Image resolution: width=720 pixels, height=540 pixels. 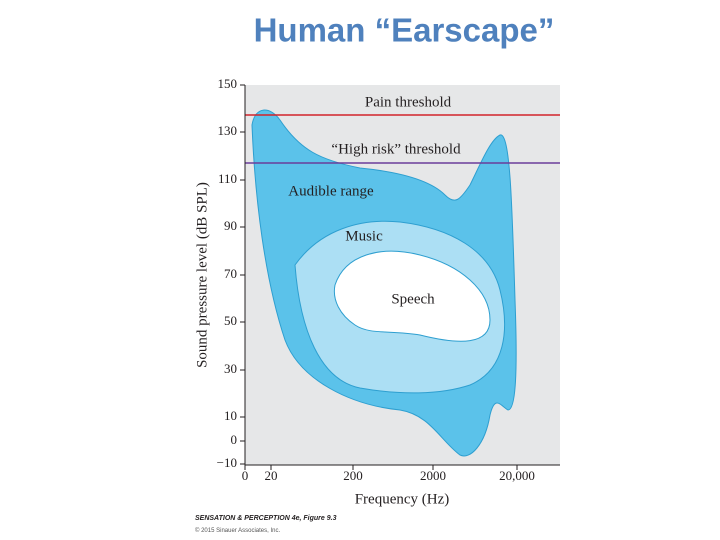 I want to click on y-tick-label: 130, so click(x=228, y=130).